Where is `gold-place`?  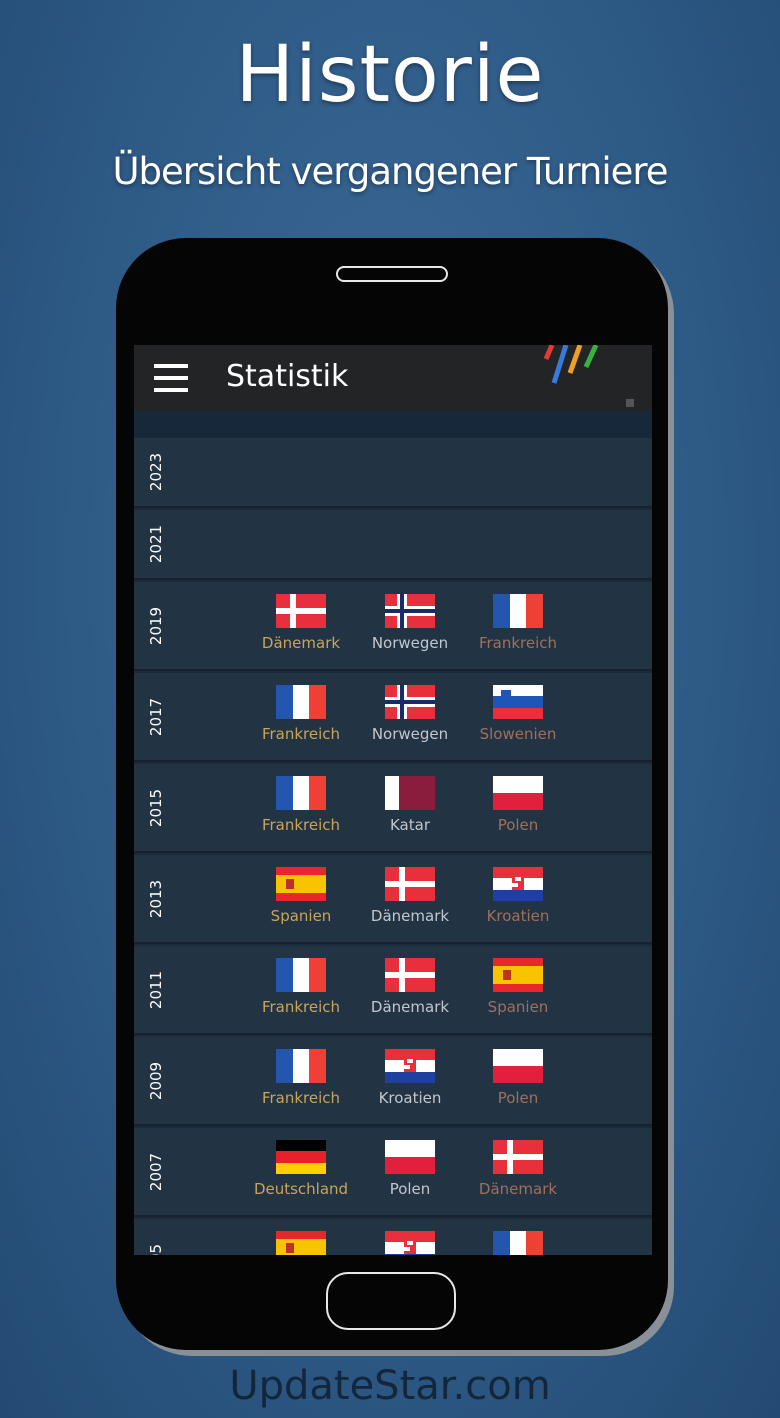
gold-place is located at coordinates (301, 1243).